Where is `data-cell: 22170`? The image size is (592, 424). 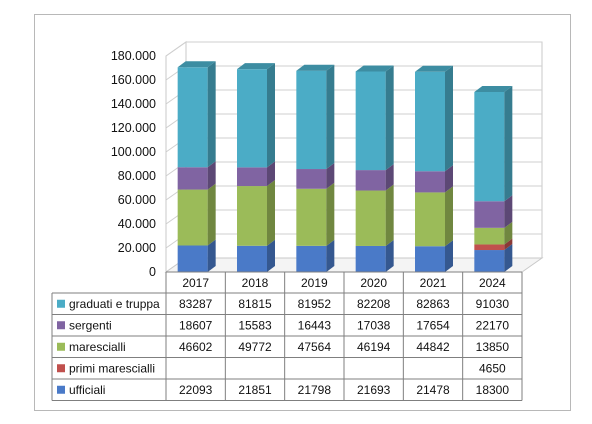 data-cell: 22170 is located at coordinates (493, 325).